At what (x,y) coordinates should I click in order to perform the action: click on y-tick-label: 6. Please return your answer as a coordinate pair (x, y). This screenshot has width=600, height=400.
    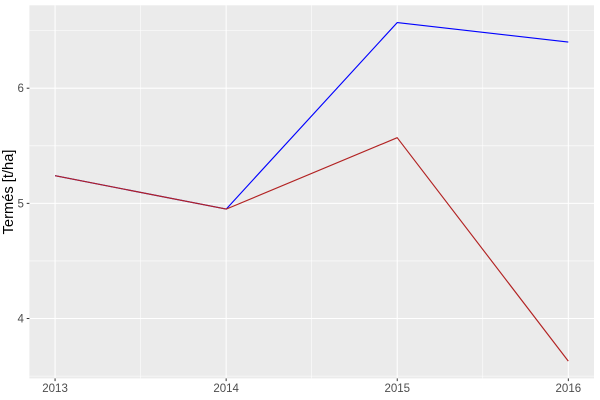
    Looking at the image, I should click on (20, 89).